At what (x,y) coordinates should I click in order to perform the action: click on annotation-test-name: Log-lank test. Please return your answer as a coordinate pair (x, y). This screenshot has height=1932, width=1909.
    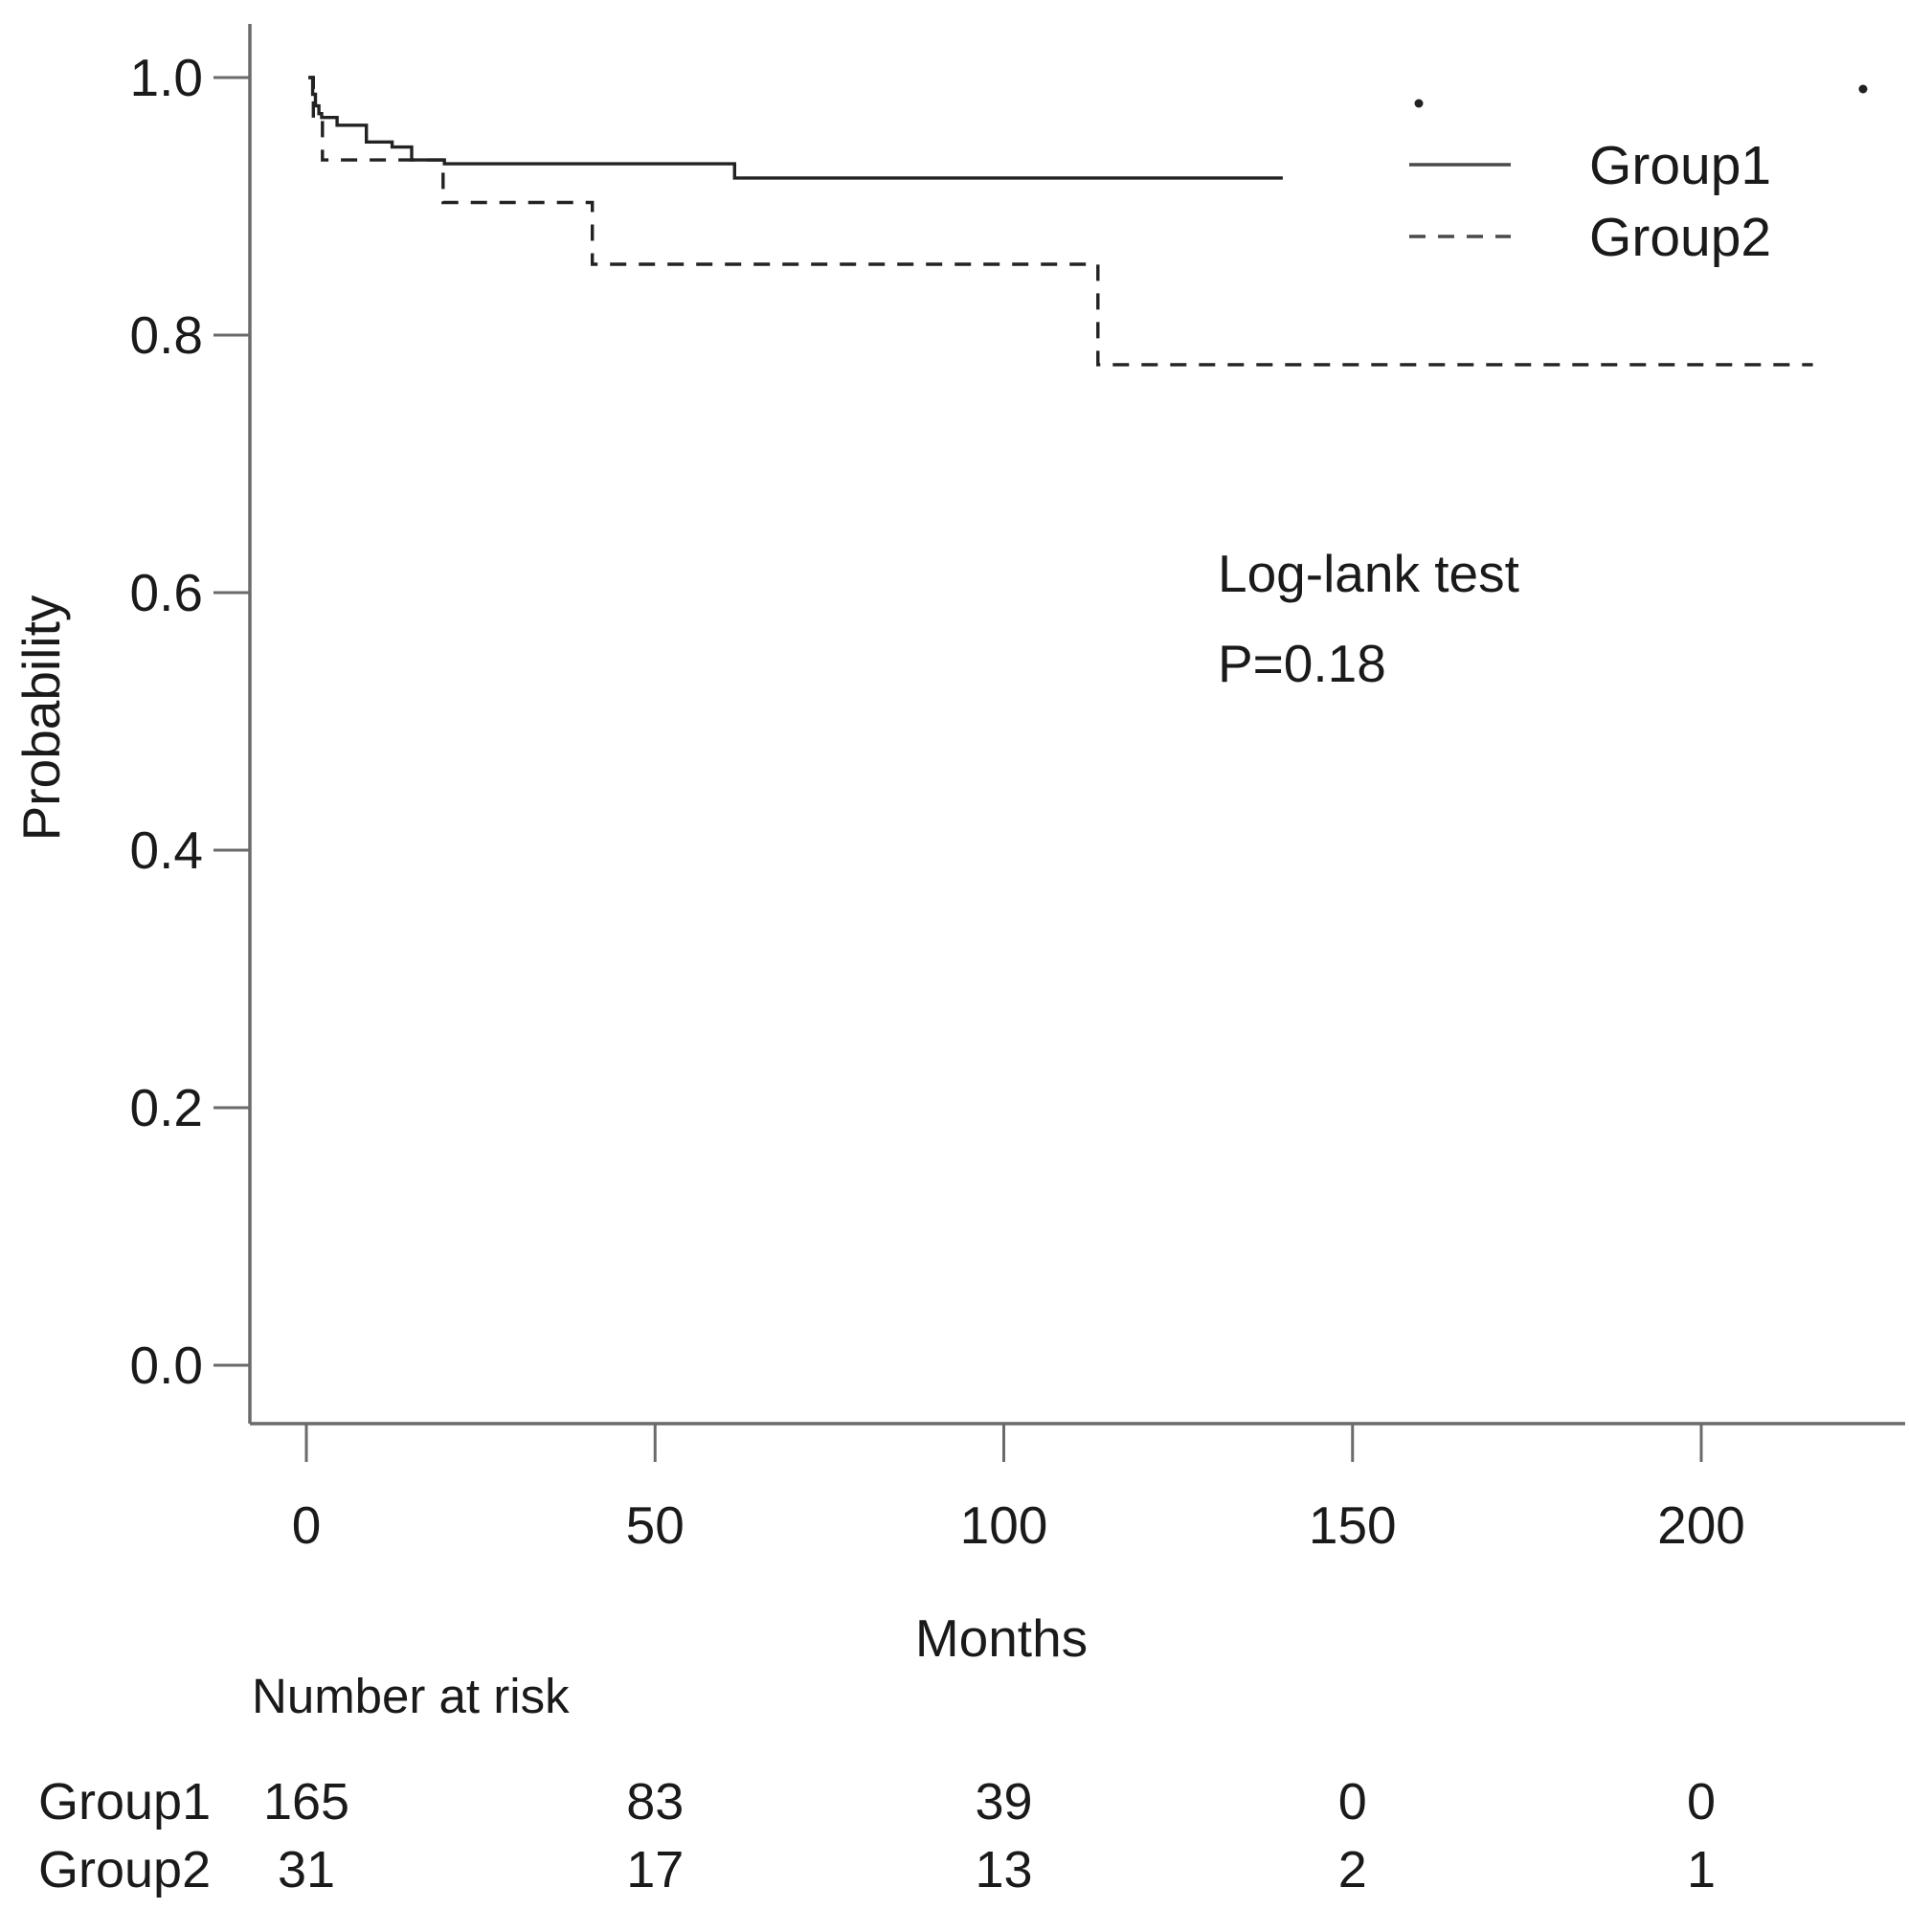
    Looking at the image, I should click on (1369, 573).